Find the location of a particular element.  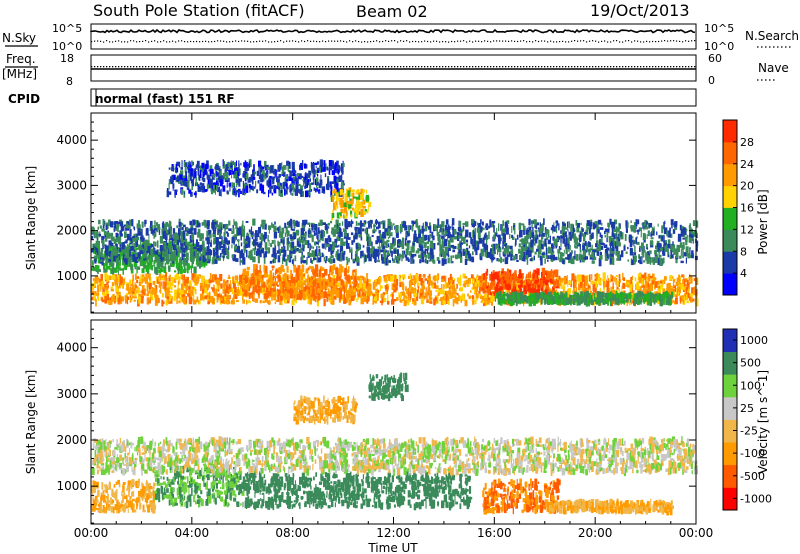

nave-tick-high: 60 is located at coordinates (715, 58).